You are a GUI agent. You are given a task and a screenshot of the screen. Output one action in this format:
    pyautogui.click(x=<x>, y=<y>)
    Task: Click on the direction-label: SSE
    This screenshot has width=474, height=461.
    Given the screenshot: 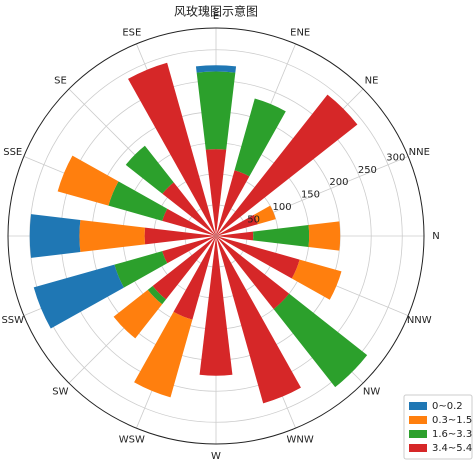 What is the action you would take?
    pyautogui.click(x=12, y=152)
    